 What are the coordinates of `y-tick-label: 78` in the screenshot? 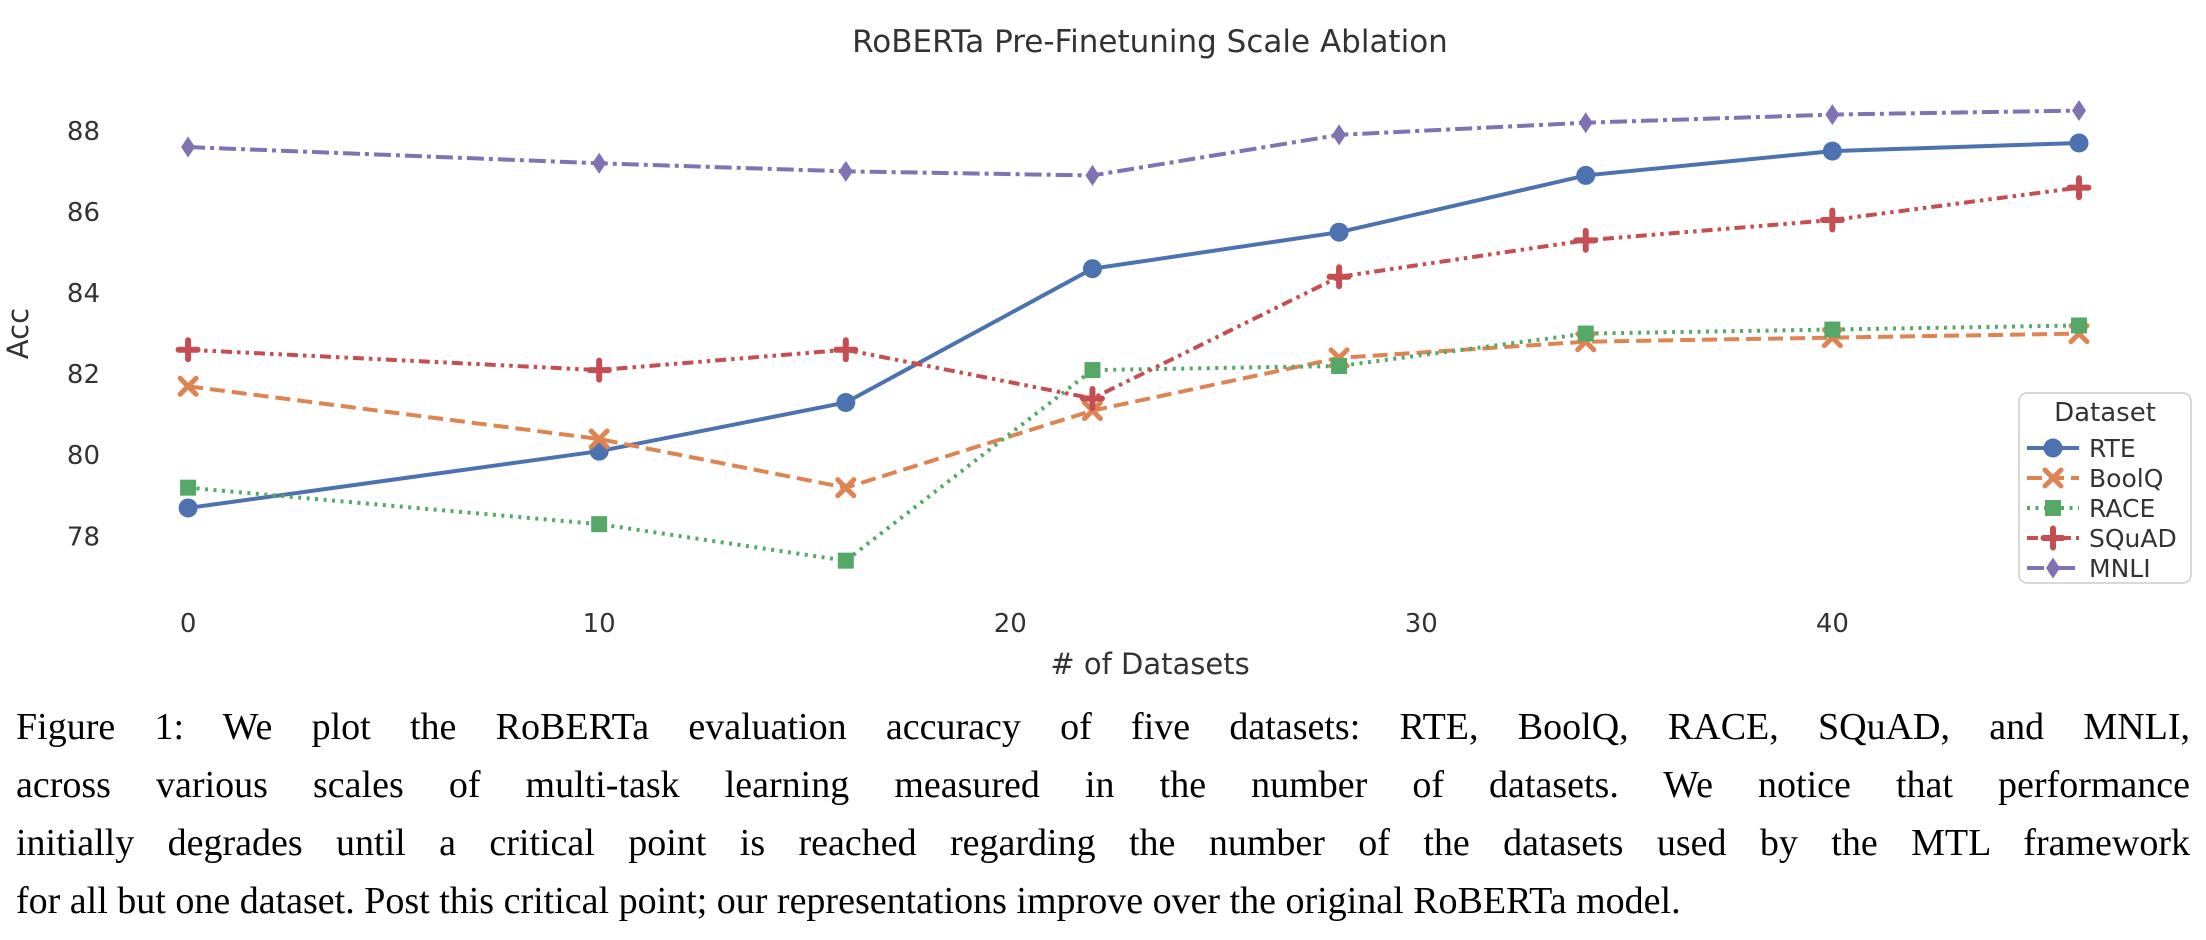 It's located at (83, 537).